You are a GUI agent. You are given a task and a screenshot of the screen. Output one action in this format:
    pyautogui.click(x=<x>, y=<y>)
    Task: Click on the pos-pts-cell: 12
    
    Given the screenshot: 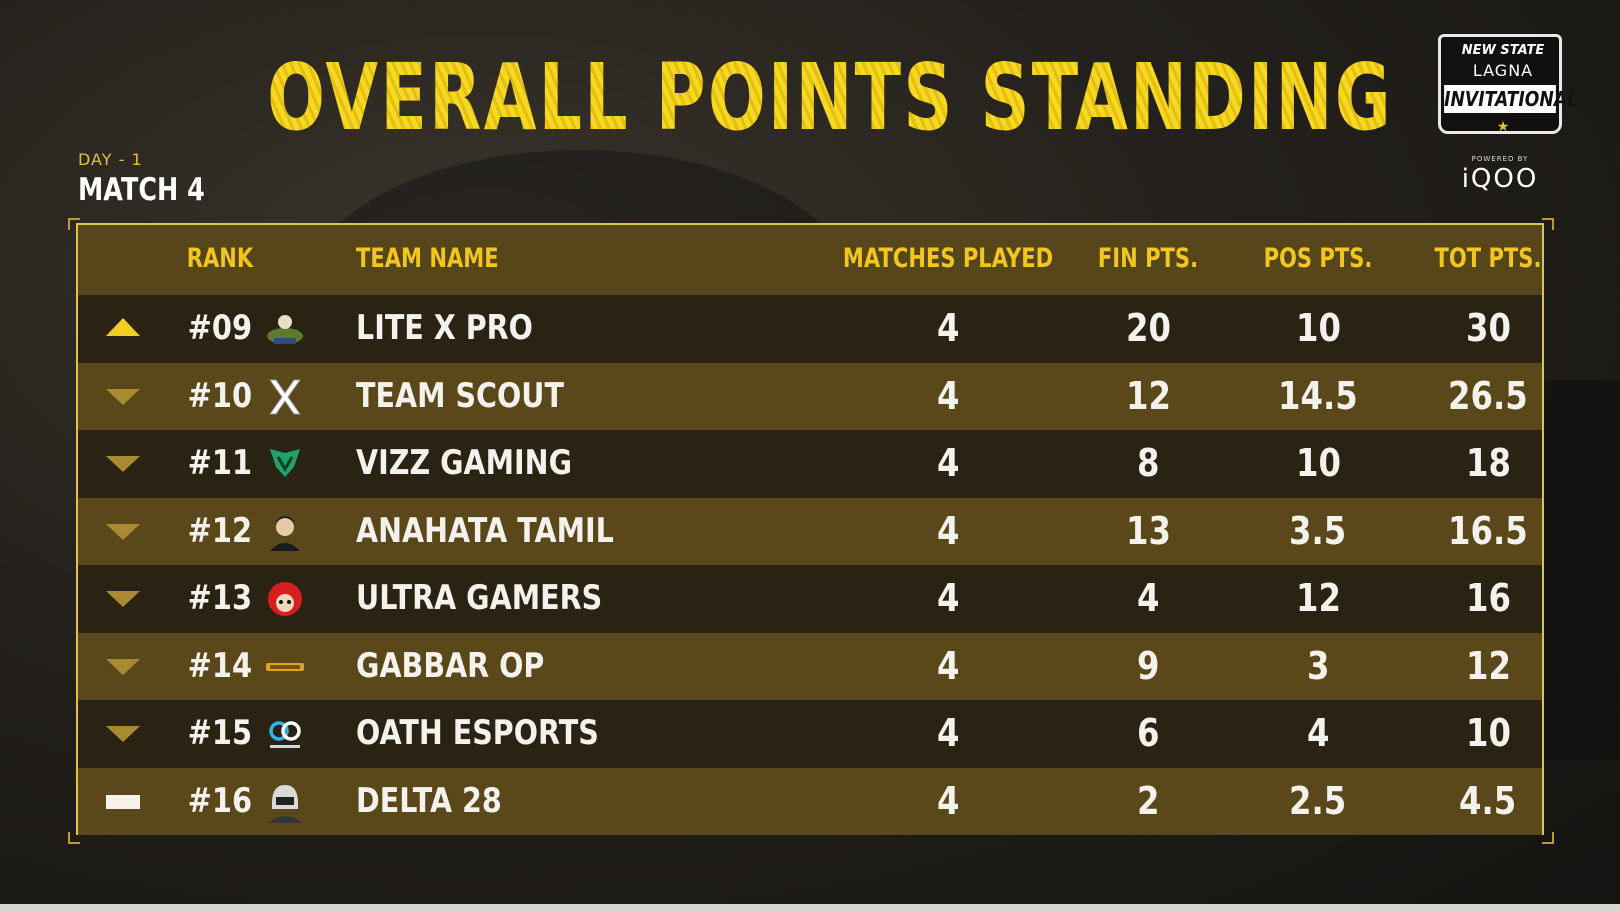 What is the action you would take?
    pyautogui.click(x=1318, y=598)
    